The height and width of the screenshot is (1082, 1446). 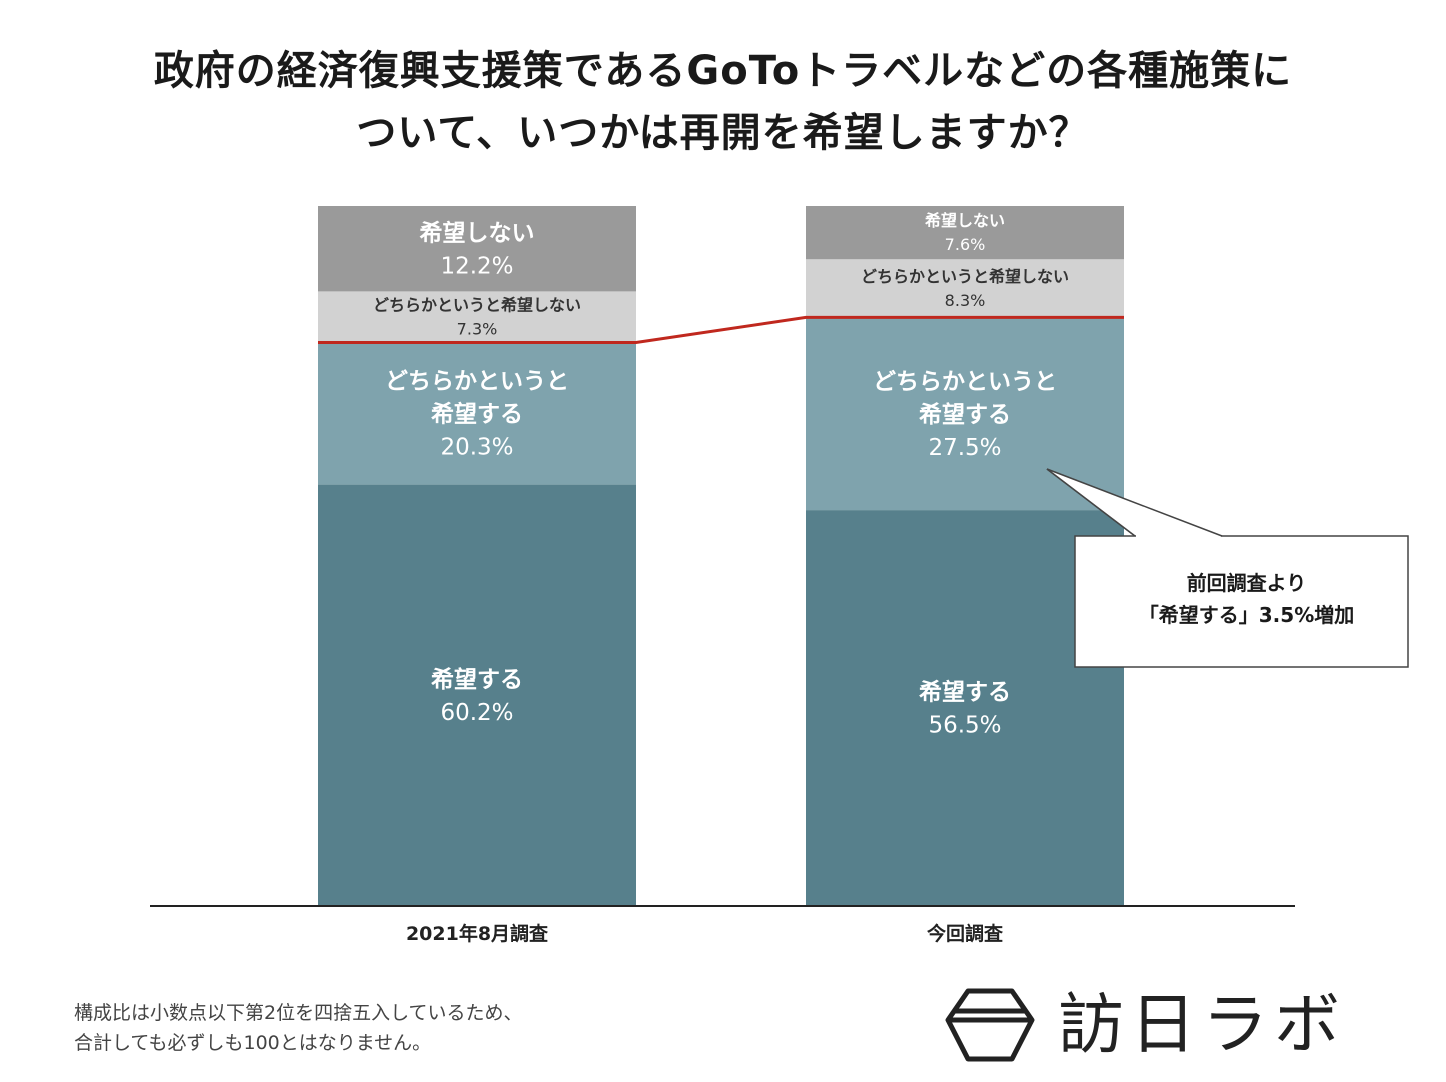 What do you see at coordinates (721, 329) in the screenshot?
I see `connector-line` at bounding box center [721, 329].